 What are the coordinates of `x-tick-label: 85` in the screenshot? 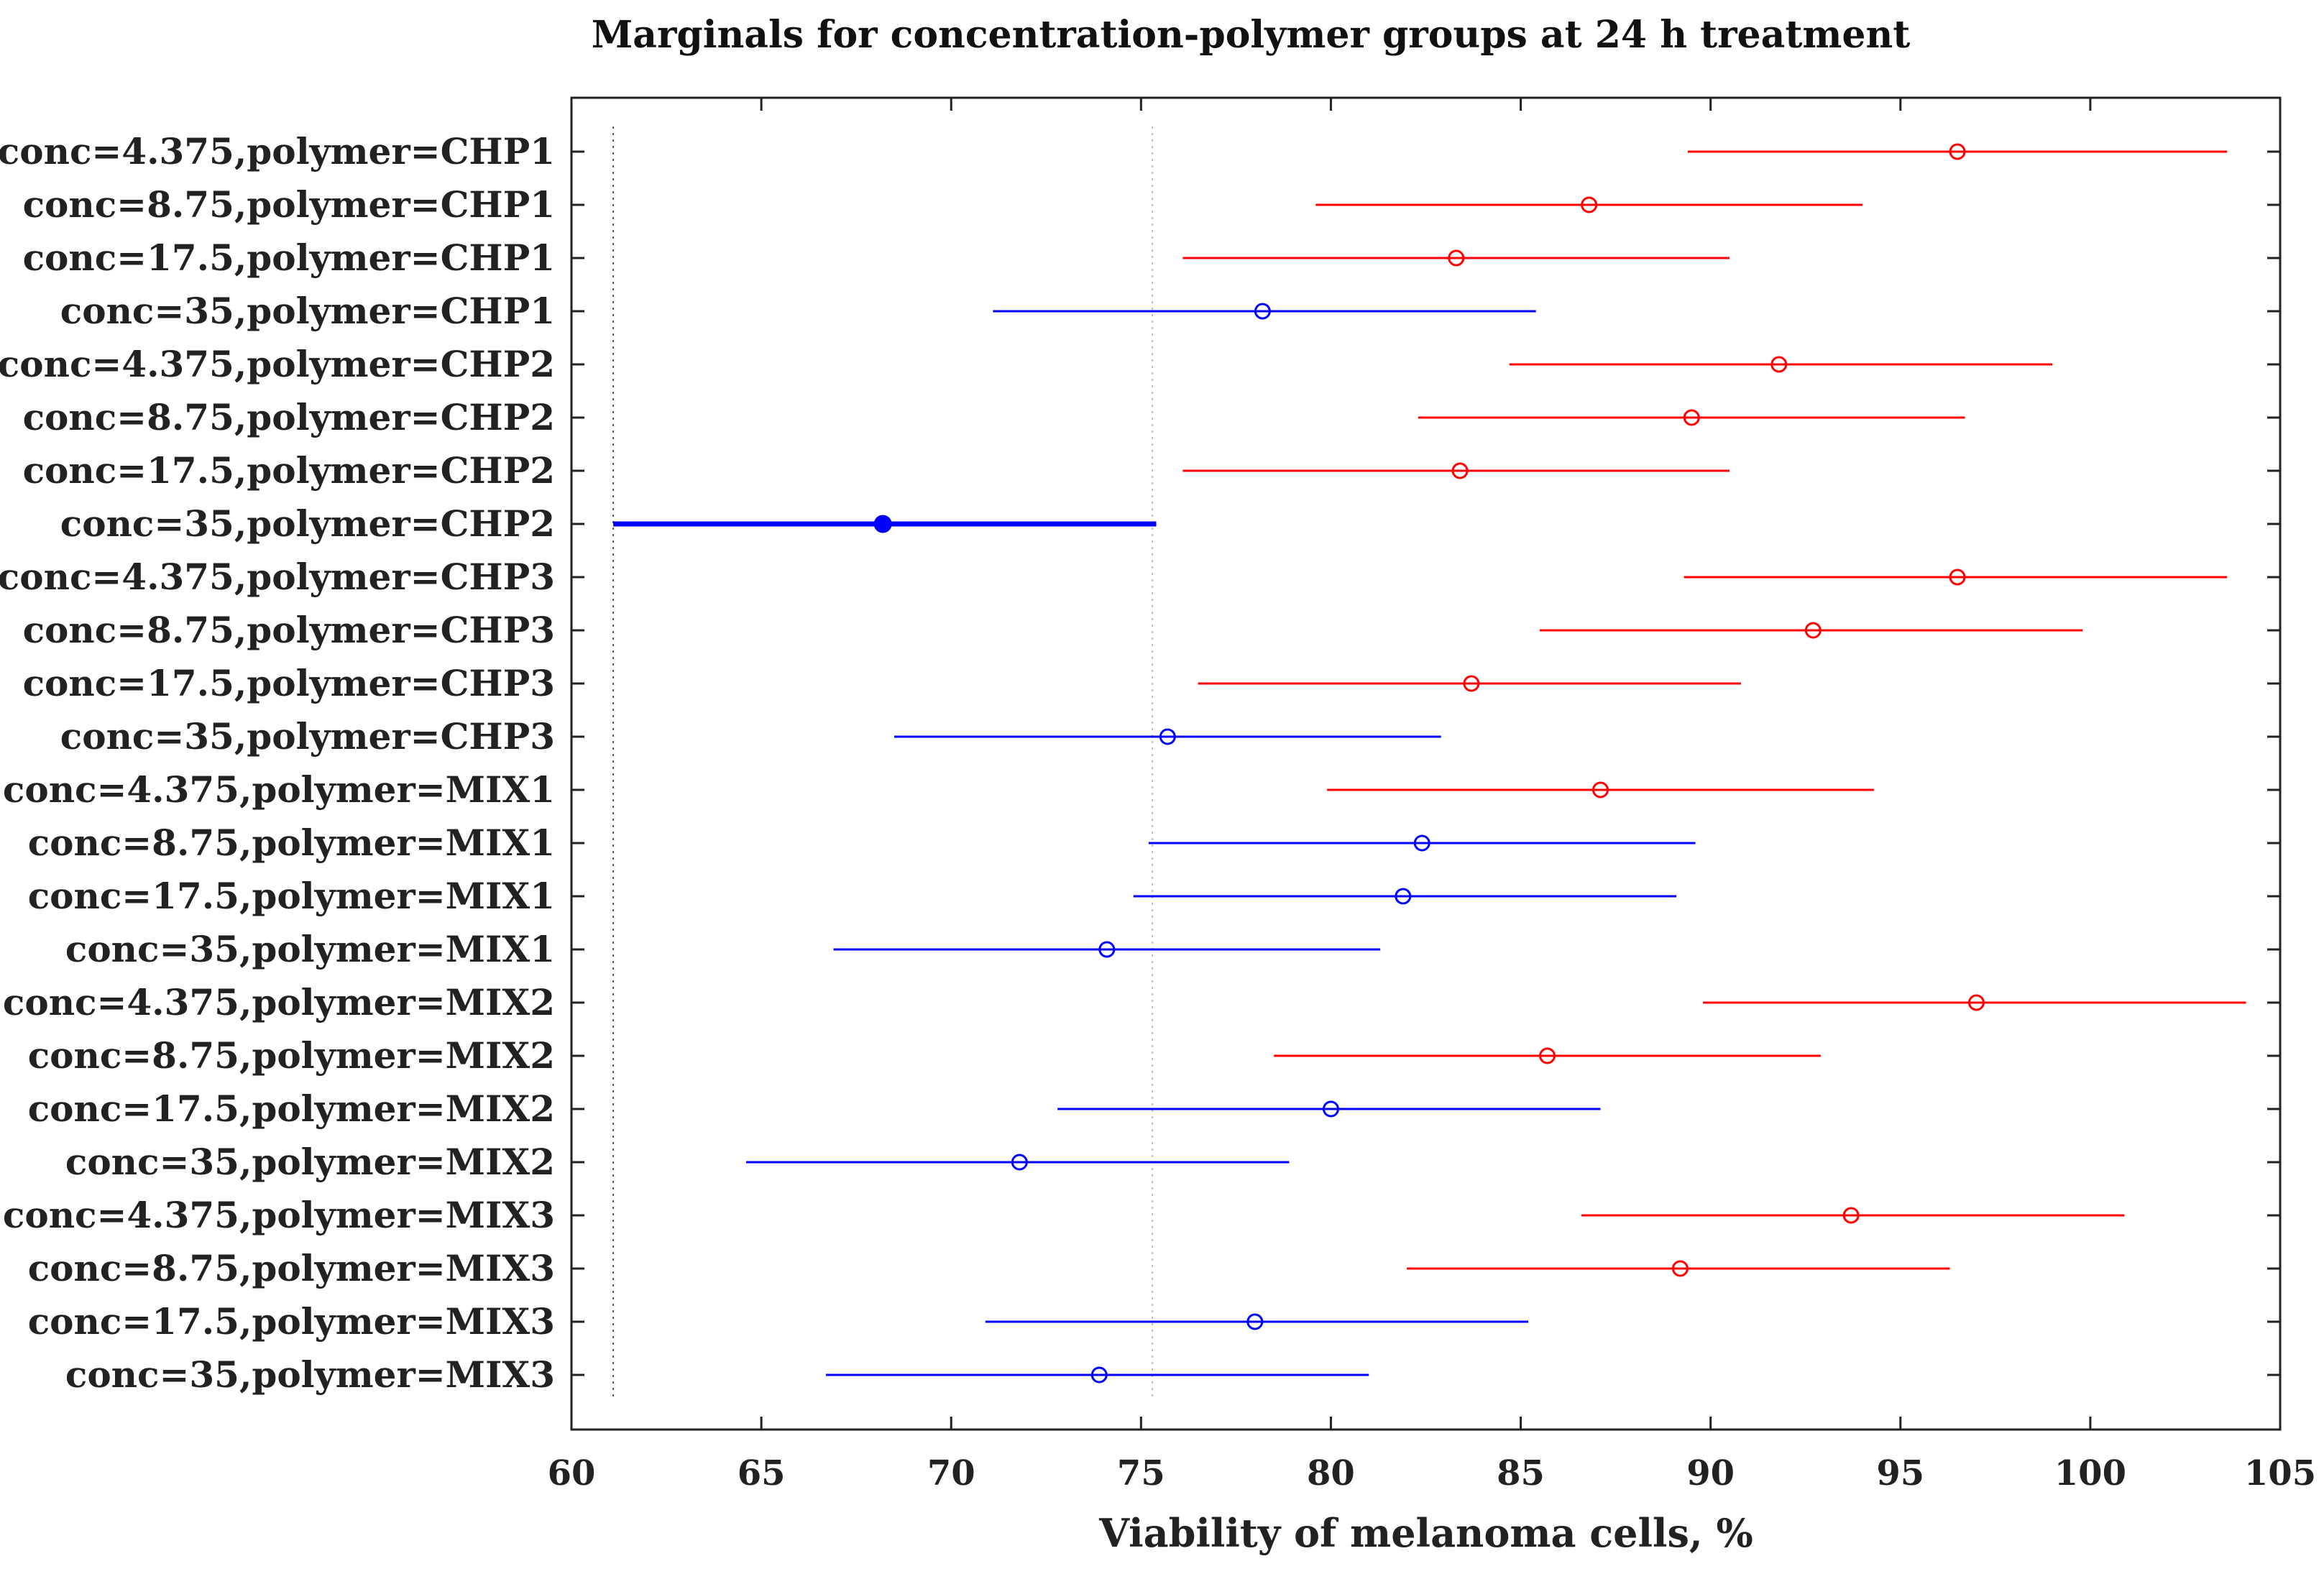 It's located at (1521, 1473).